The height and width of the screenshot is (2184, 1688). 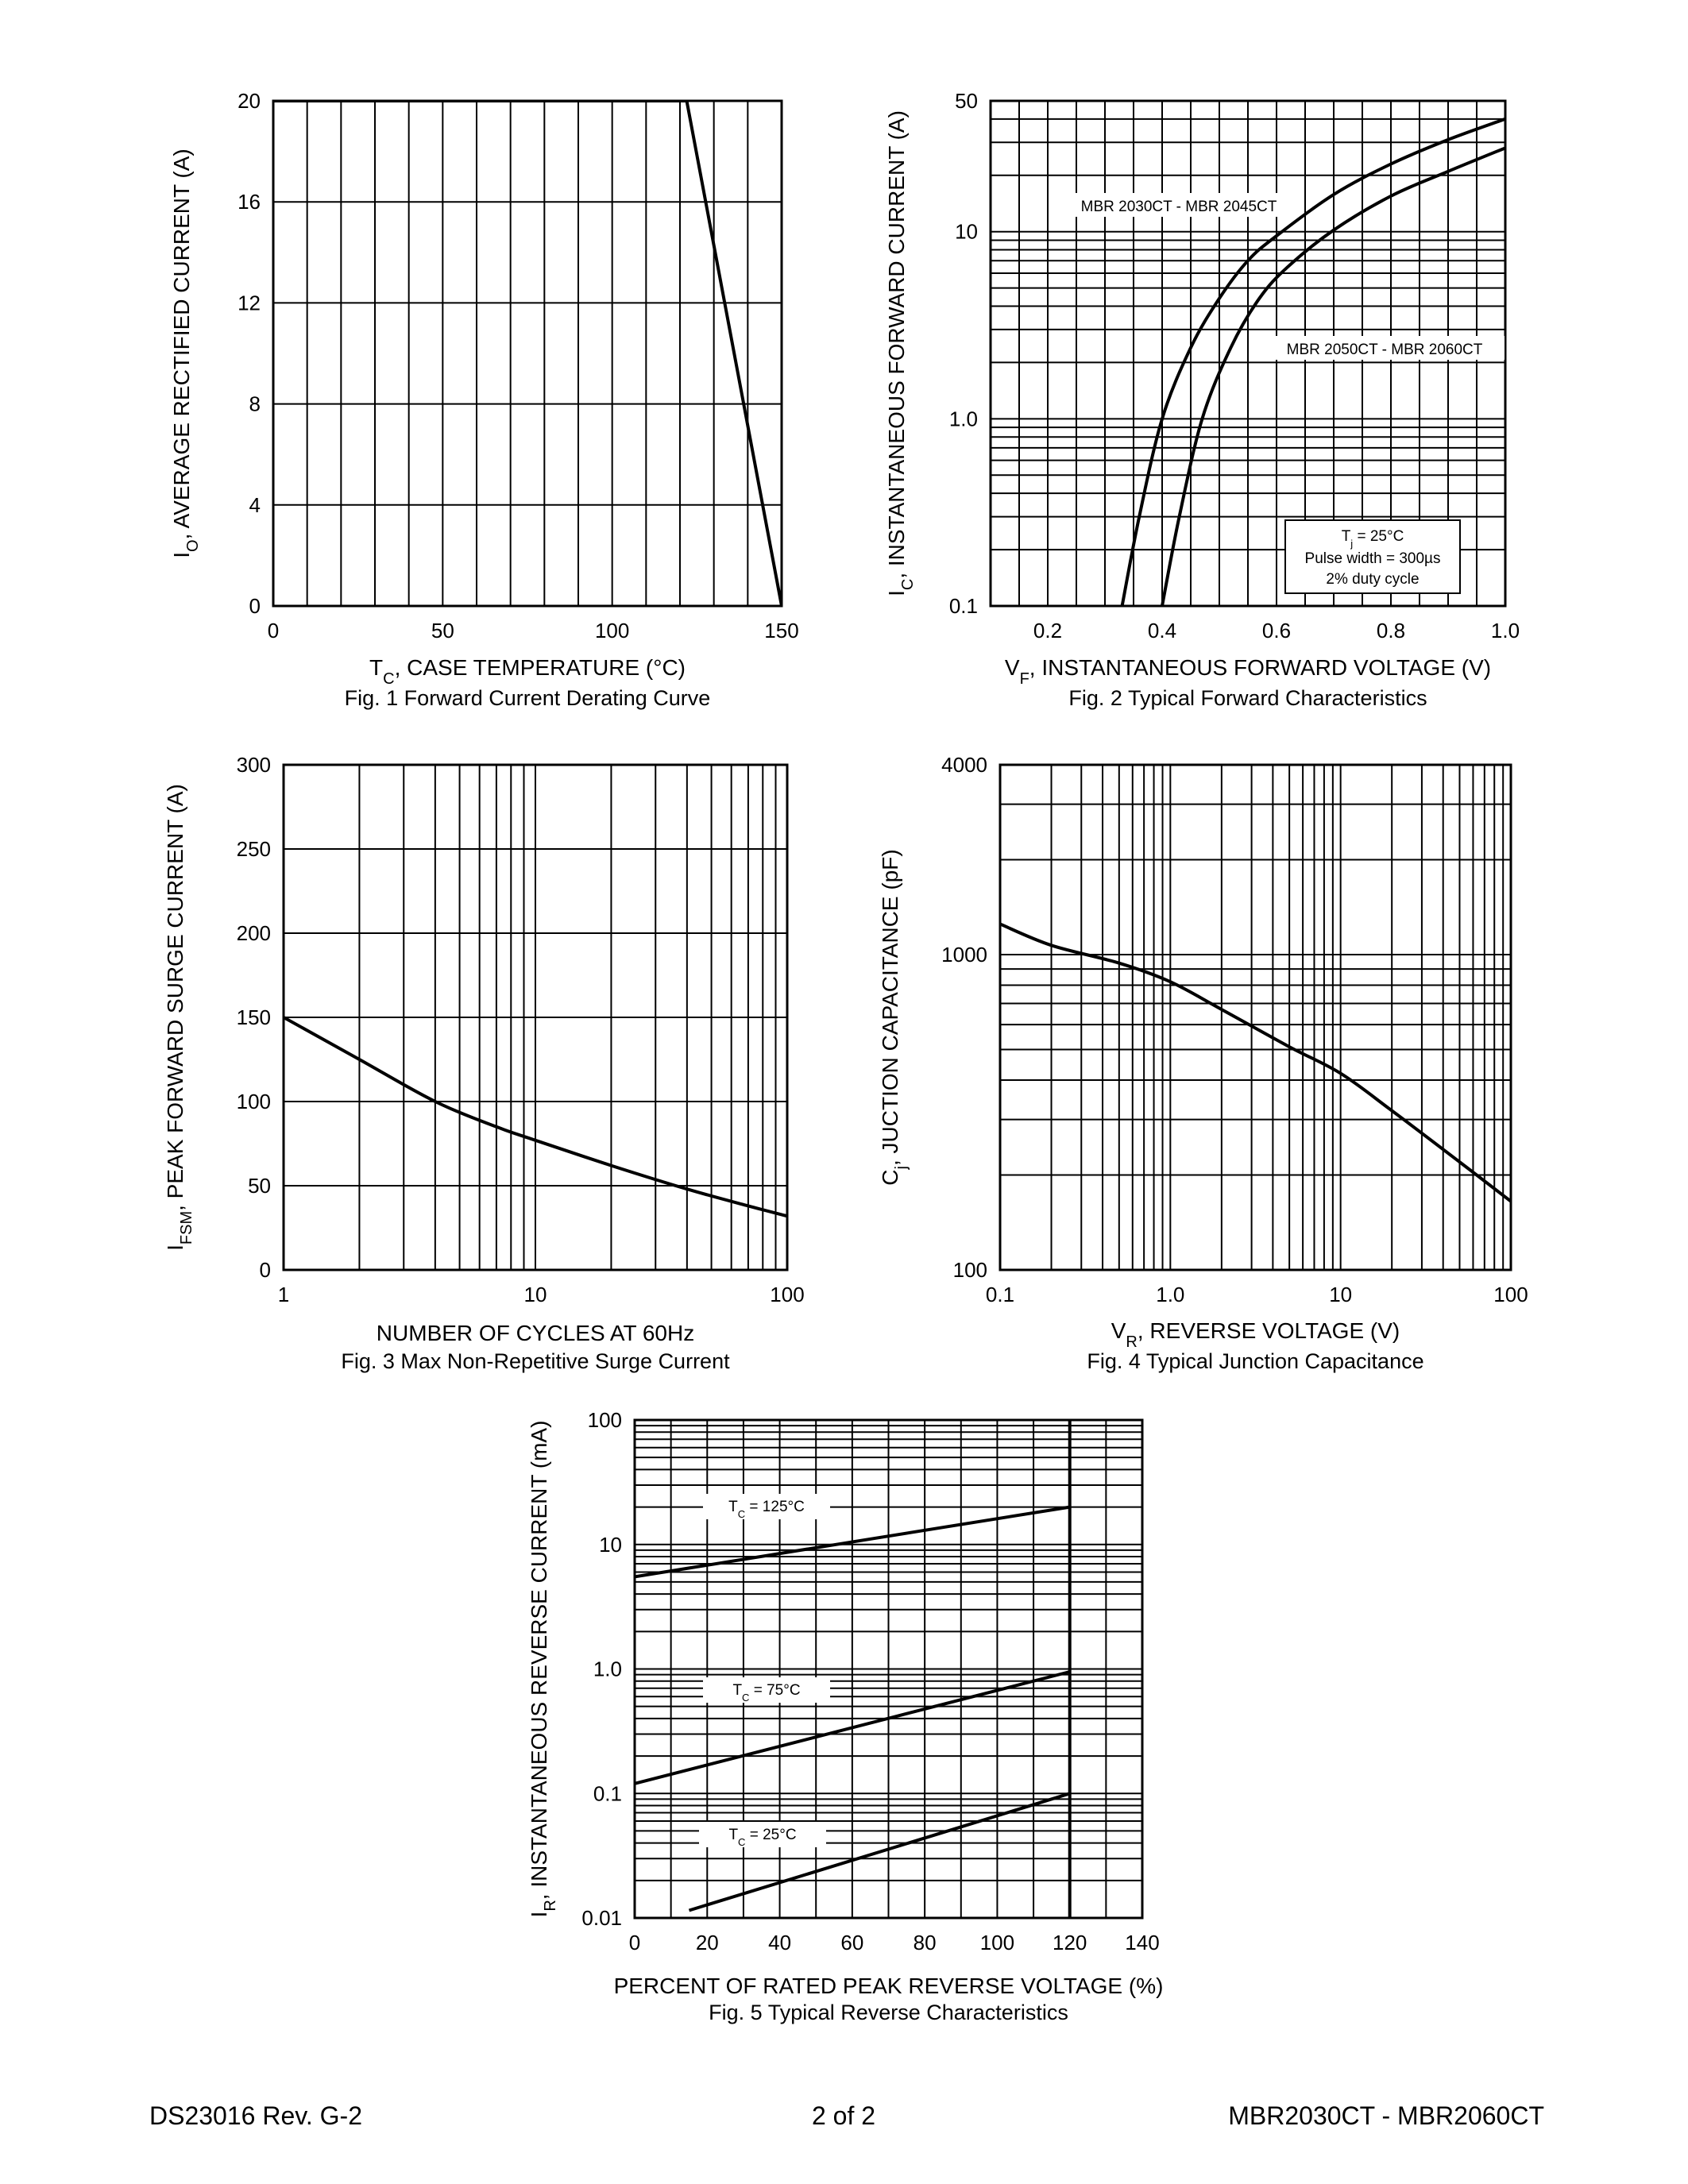 I want to click on fig2-caption: Fig. 2 Typical Forward Characteristics, so click(x=1247, y=698).